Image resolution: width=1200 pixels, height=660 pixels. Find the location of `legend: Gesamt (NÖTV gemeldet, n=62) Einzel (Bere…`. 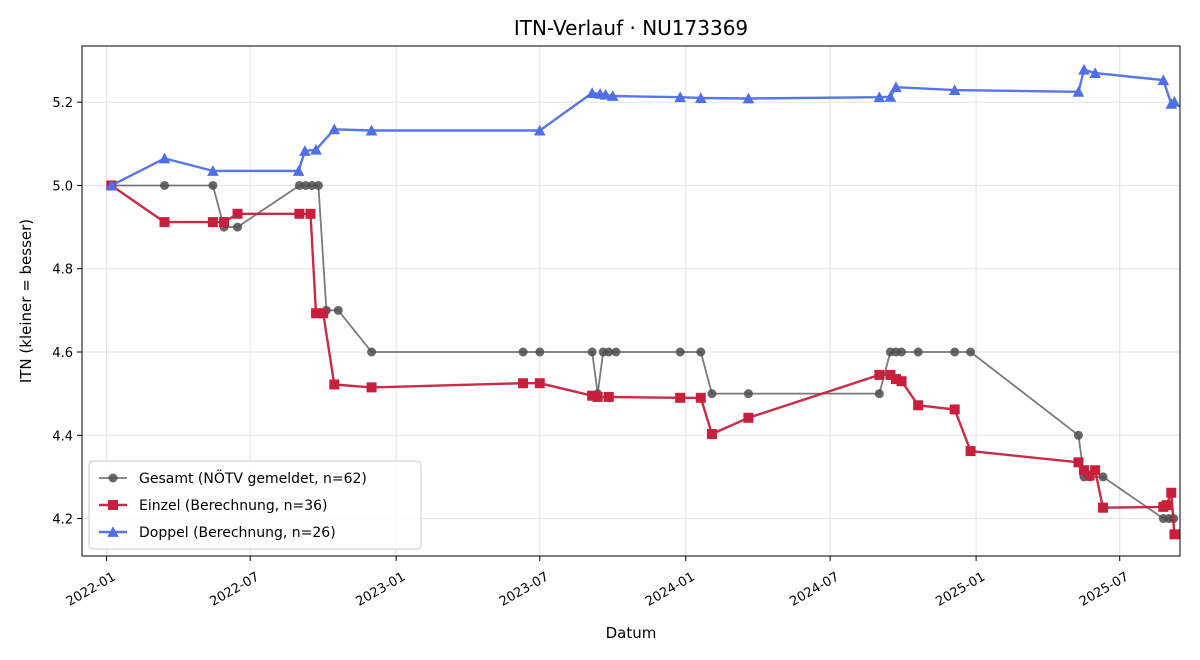

legend: Gesamt (NÖTV gemeldet, n=62) Einzel (Bere… is located at coordinates (255, 505).